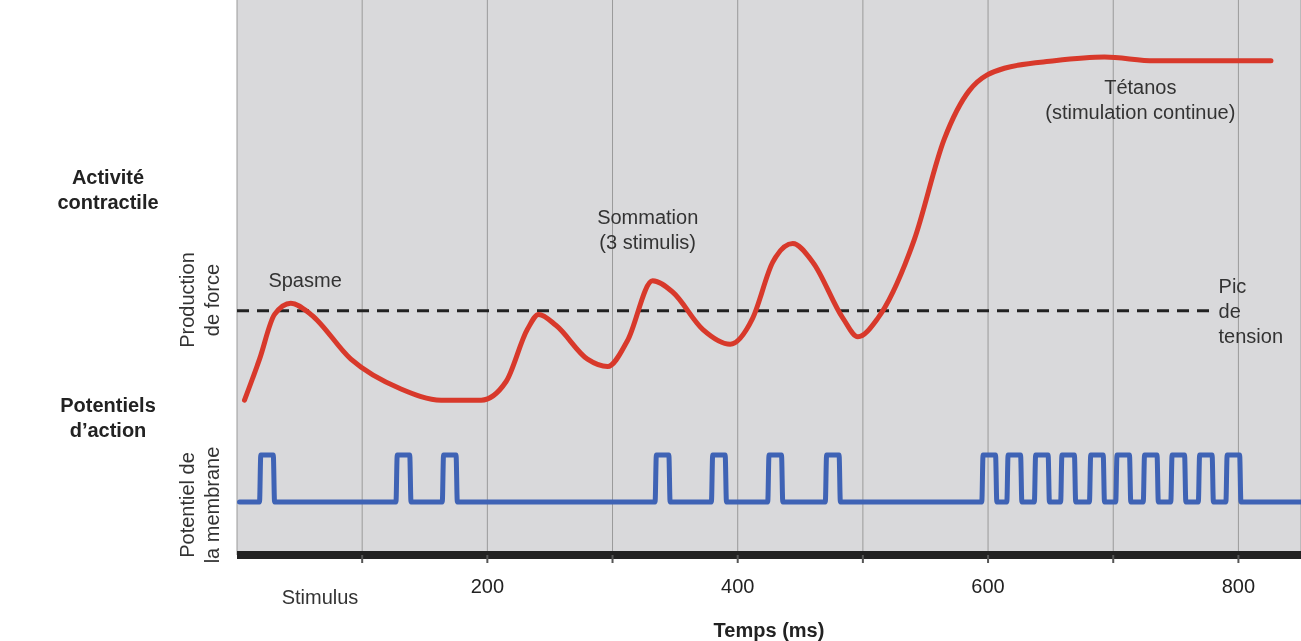 Image resolution: width=1301 pixels, height=641 pixels. What do you see at coordinates (108, 190) in the screenshot?
I see `text: Activité contractile` at bounding box center [108, 190].